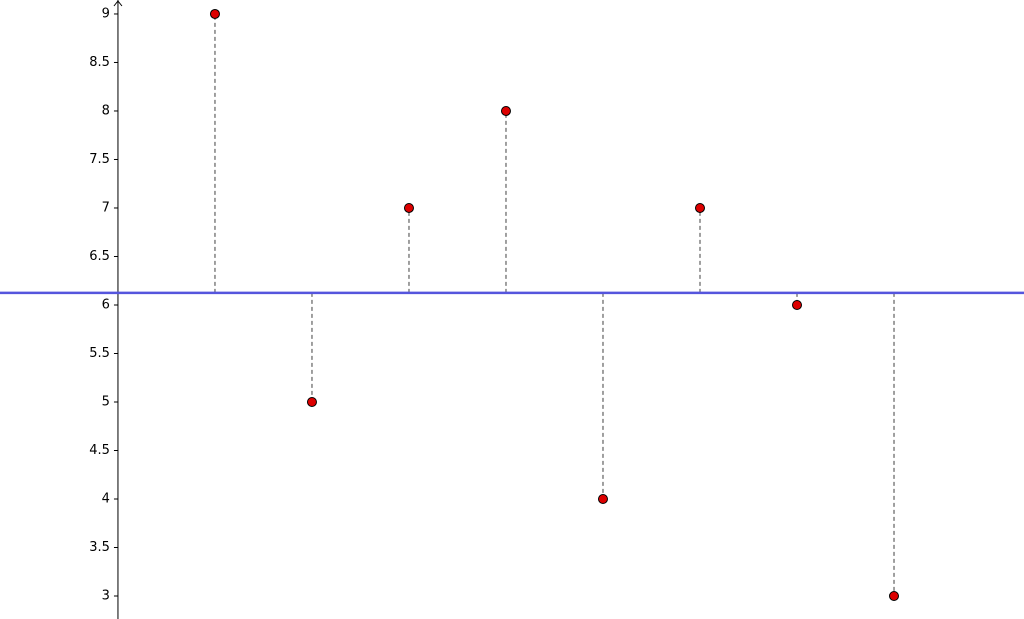  What do you see at coordinates (99, 159) in the screenshot?
I see `y-tick-label: 7.5` at bounding box center [99, 159].